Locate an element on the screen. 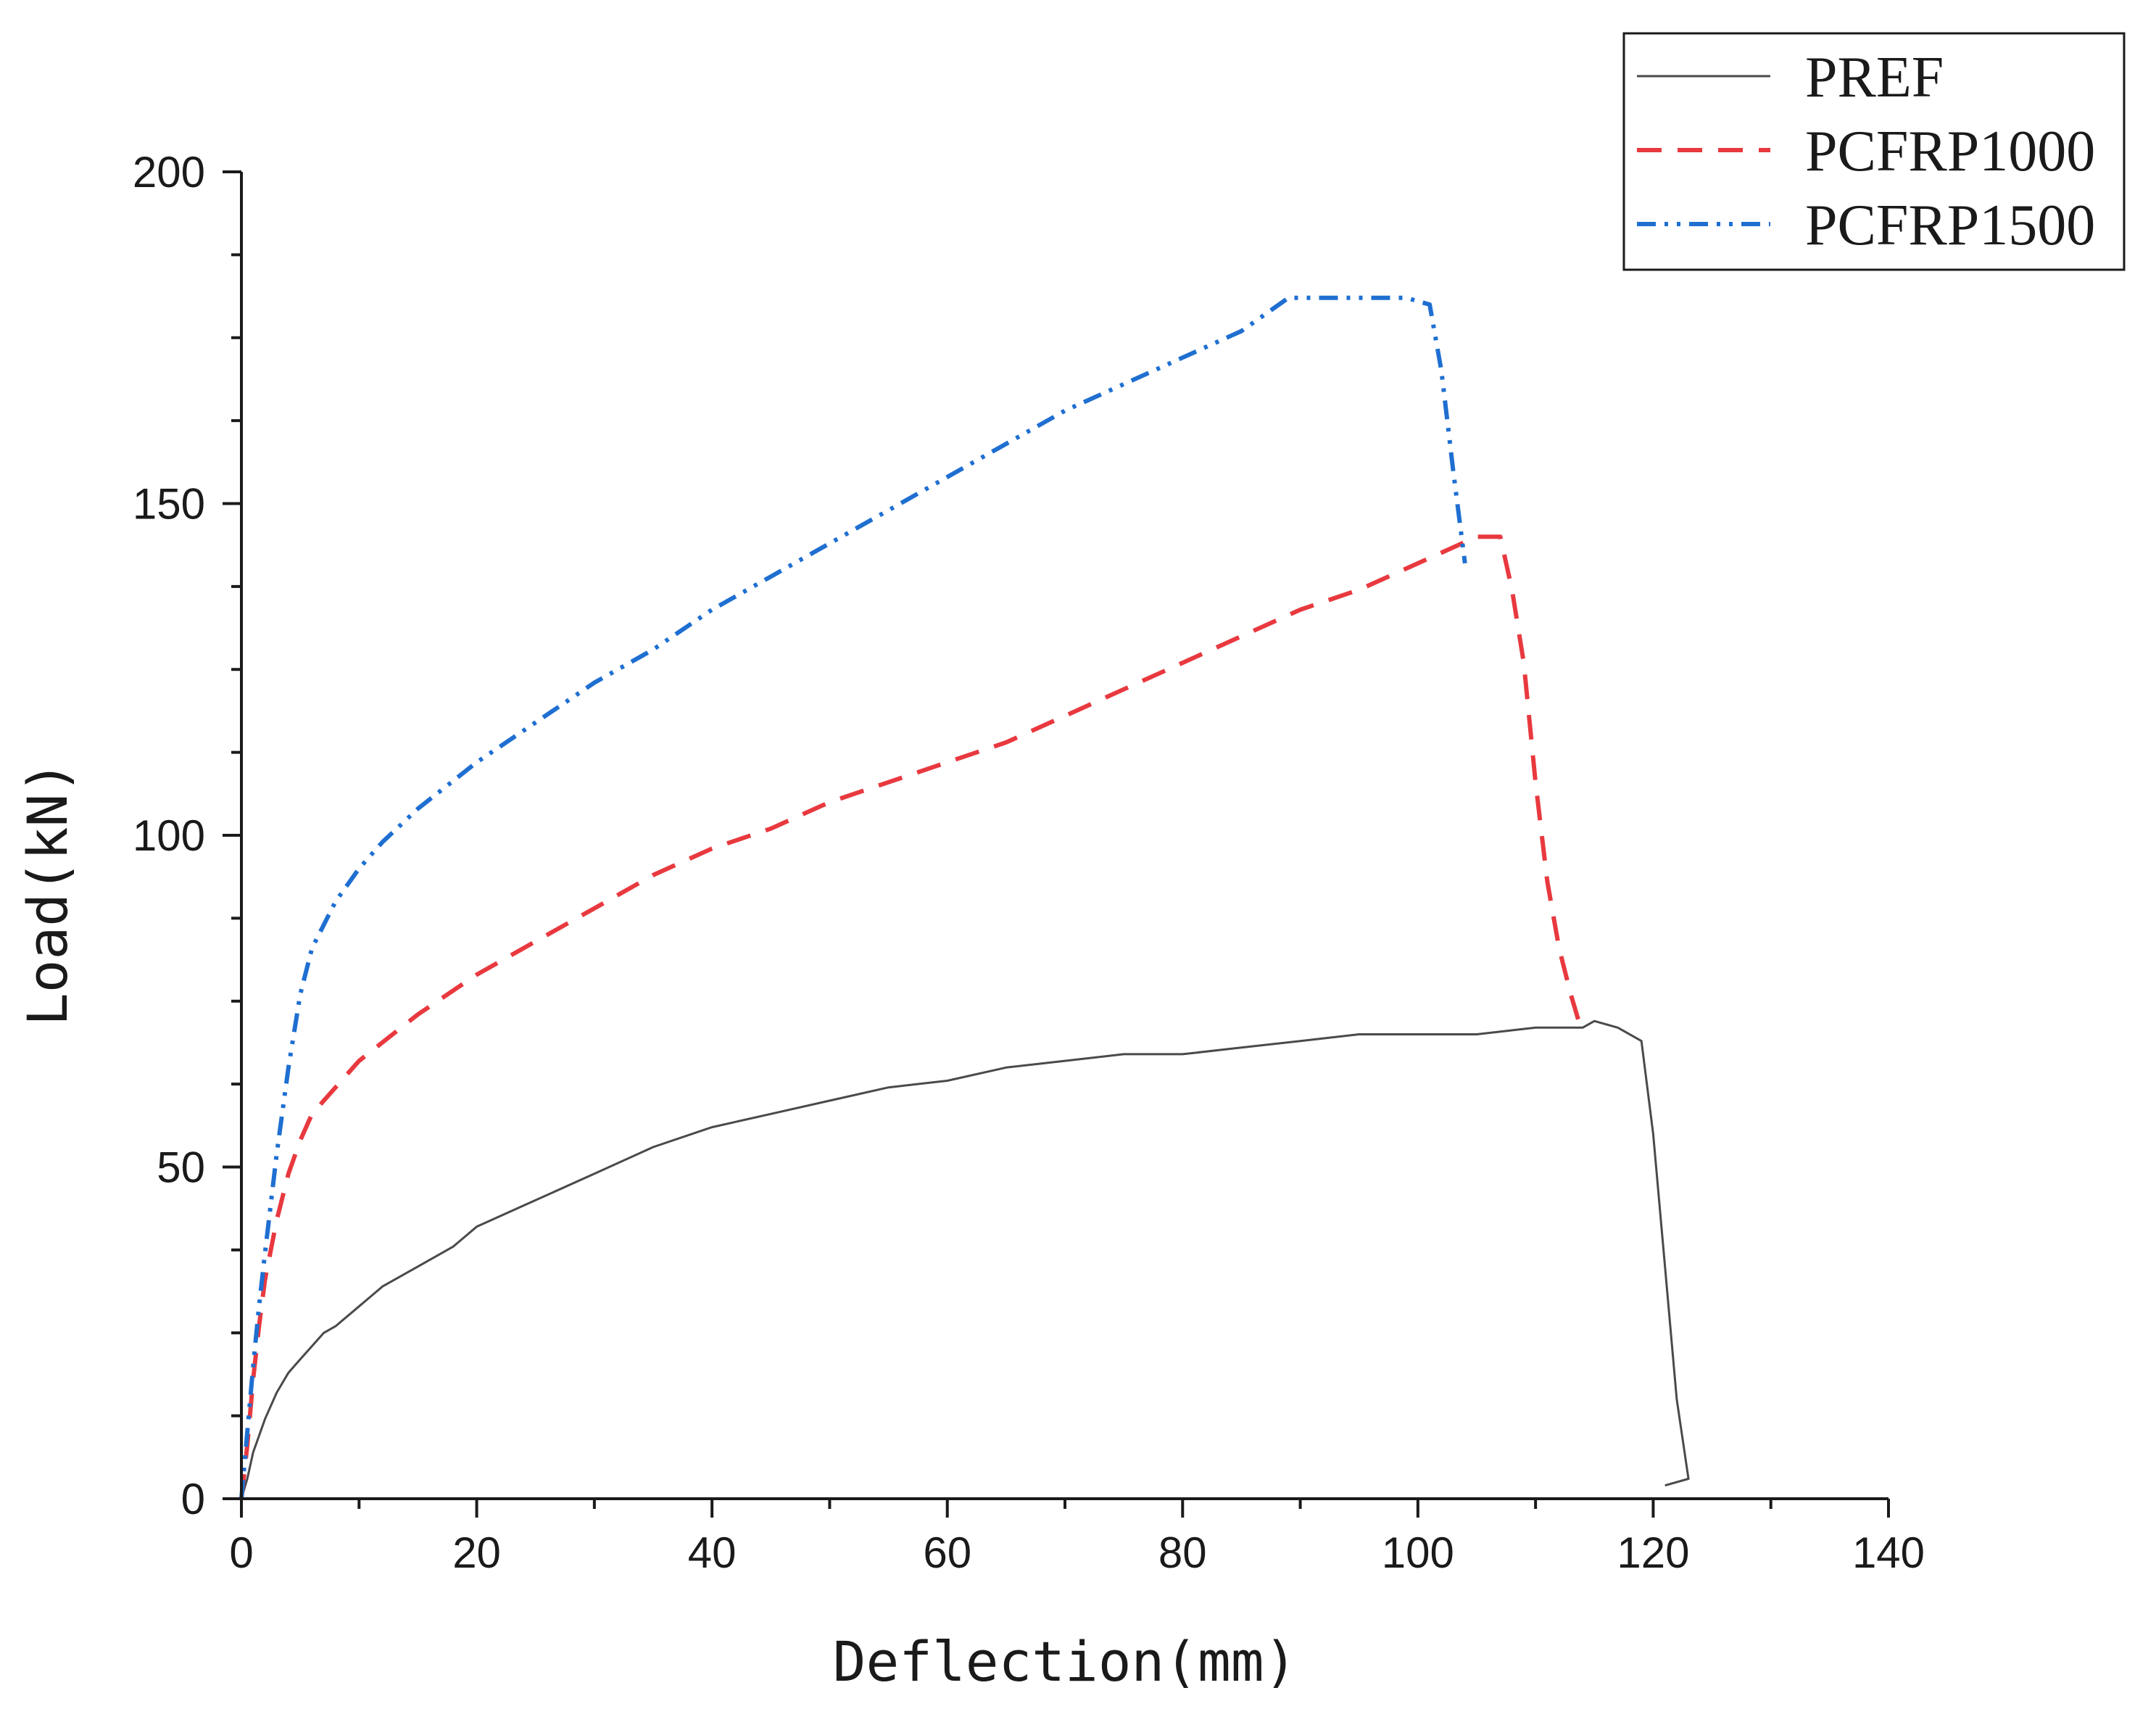 This screenshot has width=2156, height=1709. x-ticks-group: 0 20 40 60 80 100 120 140 is located at coordinates (1077, 1538).